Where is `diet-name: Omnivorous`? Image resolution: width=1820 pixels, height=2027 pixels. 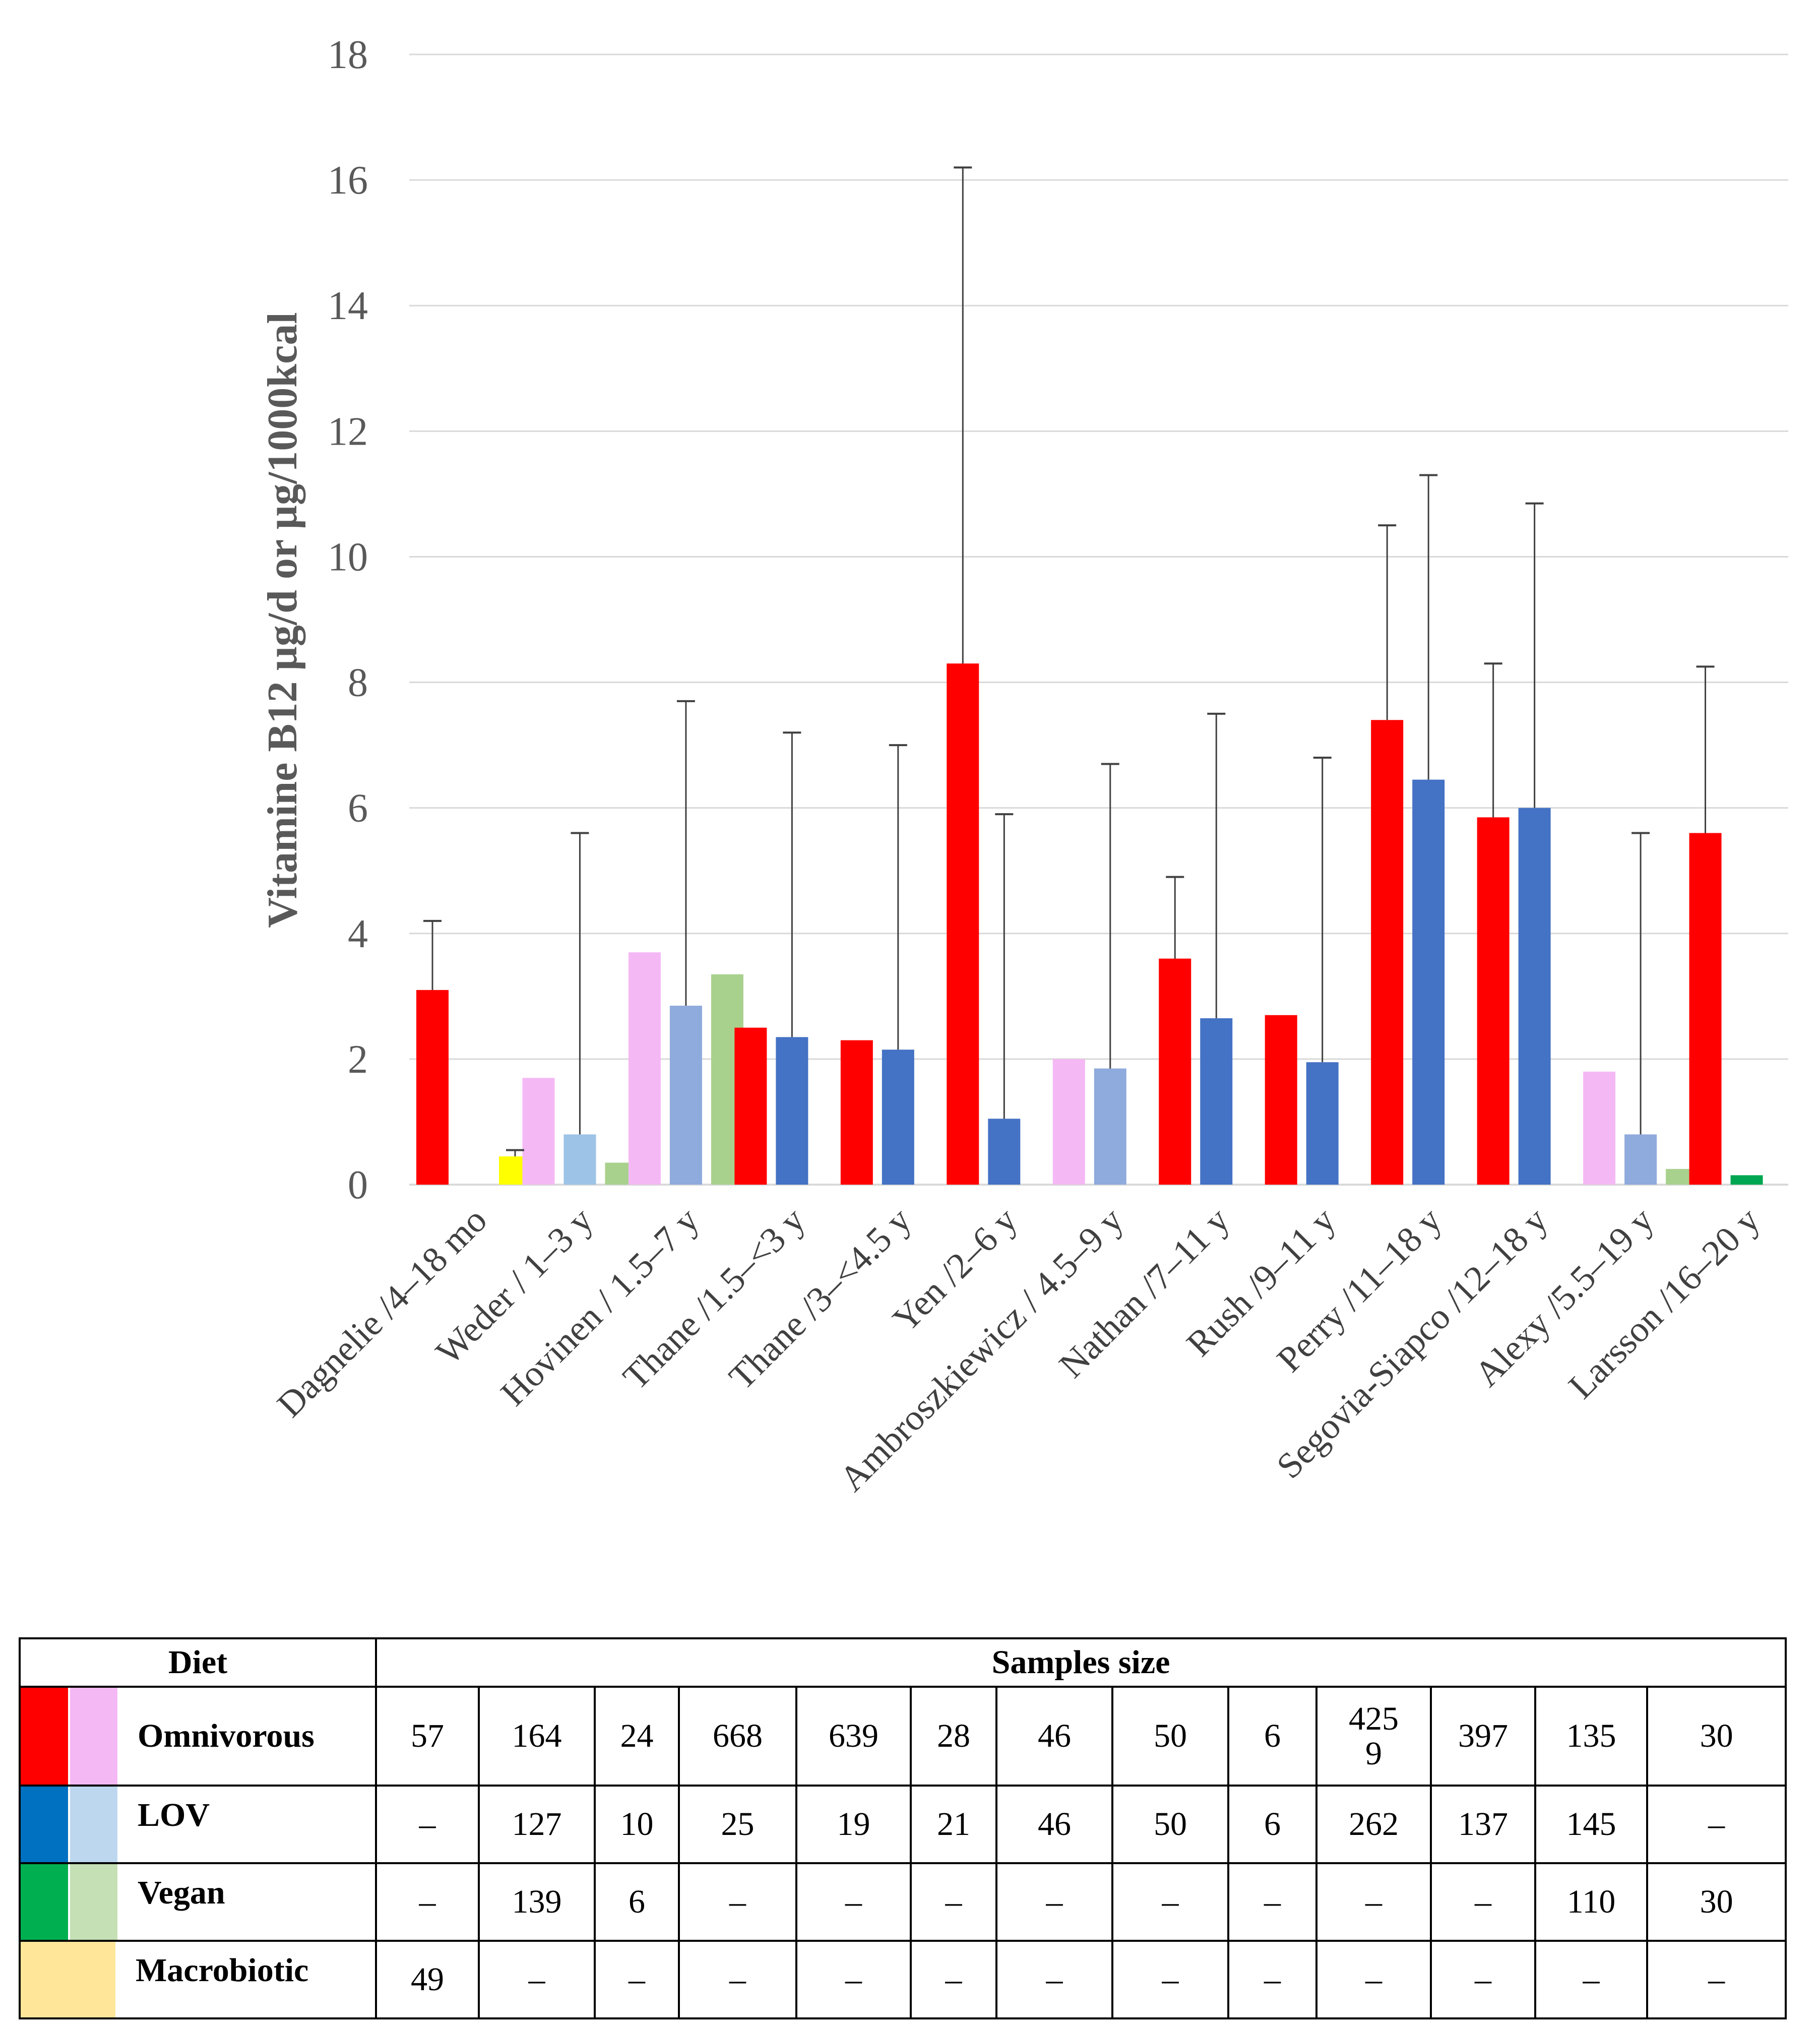 diet-name: Omnivorous is located at coordinates (226, 1736).